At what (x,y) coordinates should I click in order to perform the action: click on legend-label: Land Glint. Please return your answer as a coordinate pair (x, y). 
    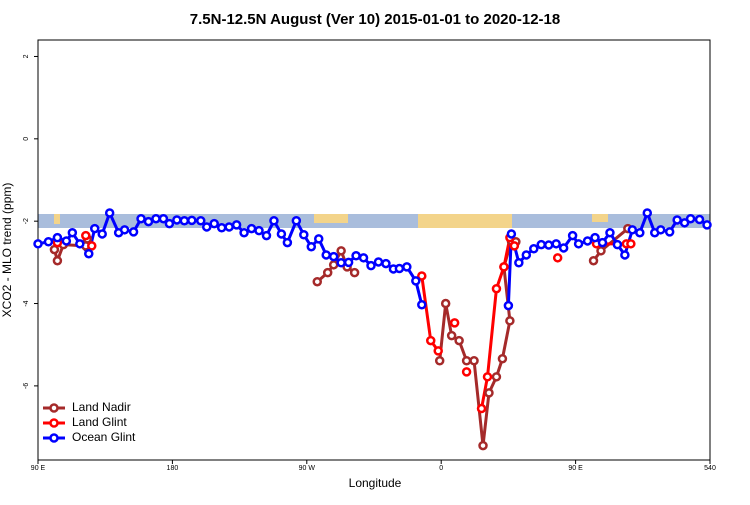
    Looking at the image, I should click on (99, 422).